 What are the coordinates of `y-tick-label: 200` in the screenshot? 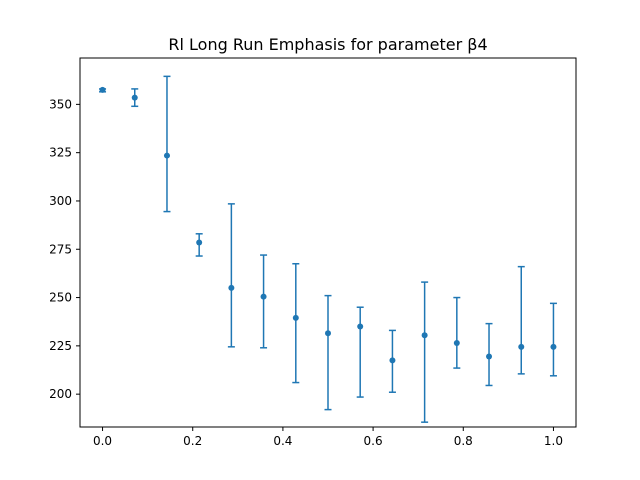 It's located at (60, 394).